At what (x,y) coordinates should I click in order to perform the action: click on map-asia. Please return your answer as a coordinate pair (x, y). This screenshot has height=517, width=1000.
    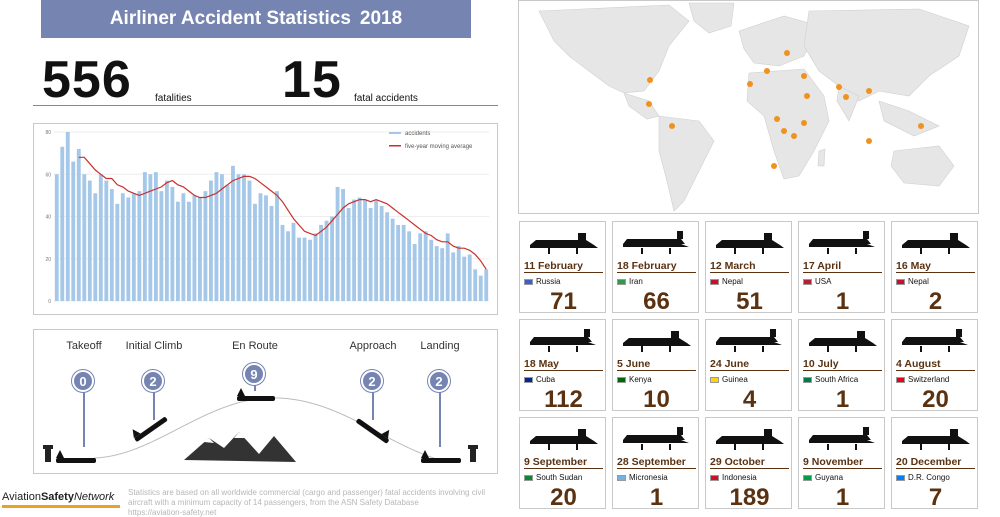
    Looking at the image, I should click on (886, 55).